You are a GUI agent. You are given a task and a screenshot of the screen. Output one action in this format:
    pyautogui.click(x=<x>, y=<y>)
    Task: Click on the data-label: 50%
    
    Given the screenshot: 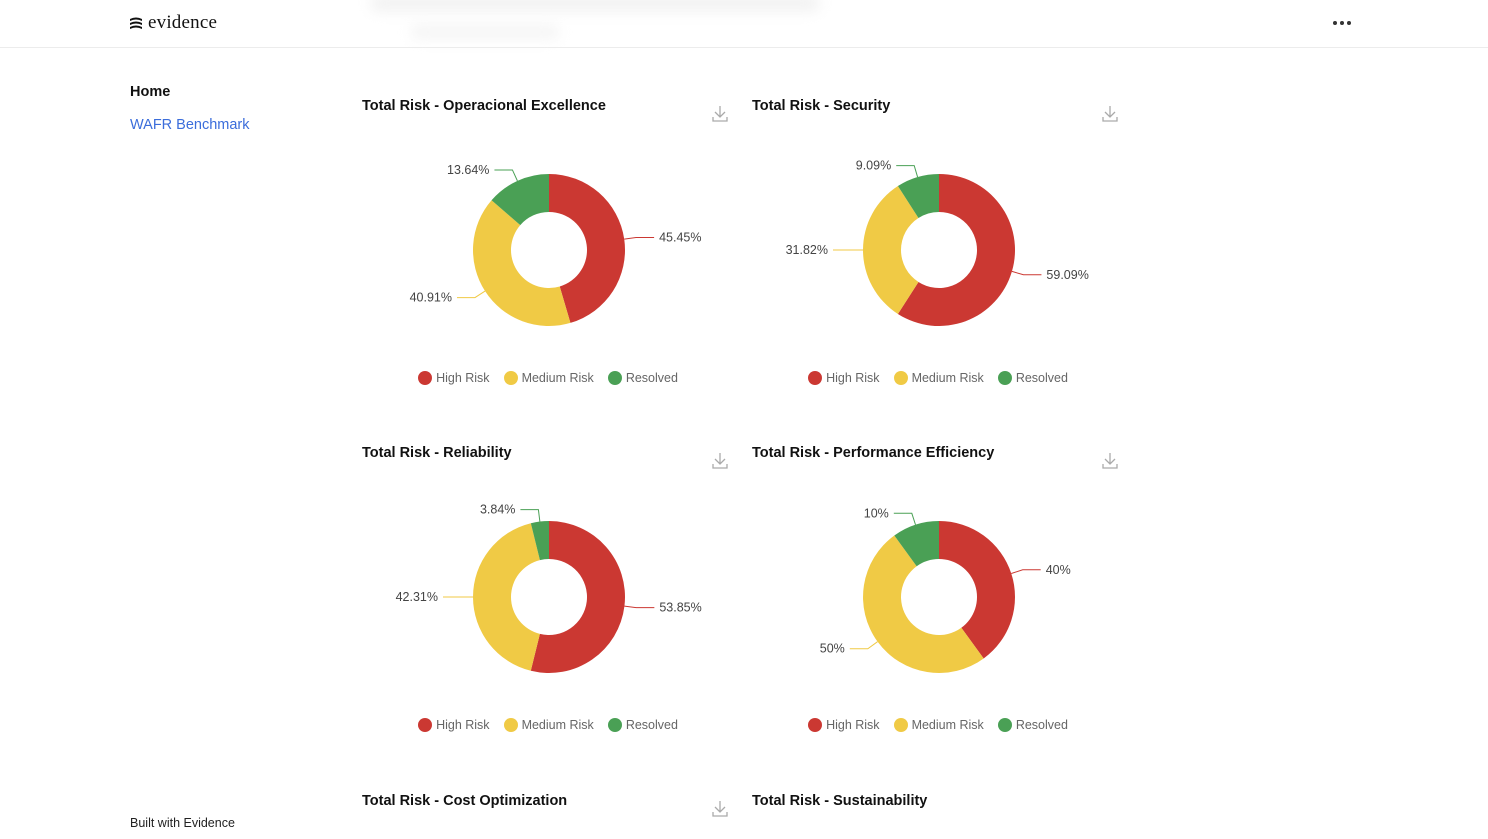 What is the action you would take?
    pyautogui.click(x=832, y=649)
    